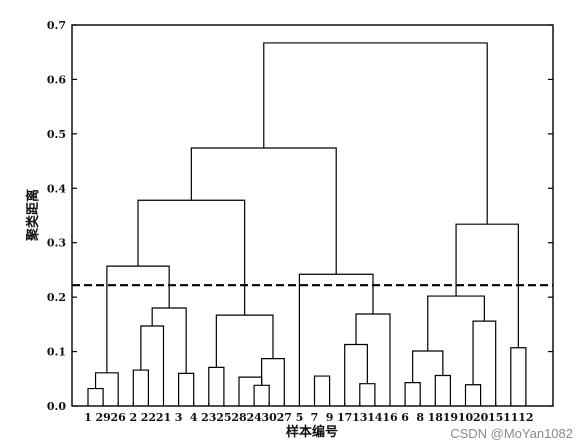 This screenshot has height=448, width=583. Describe the element at coordinates (88, 417) in the screenshot. I see `leaf-label: 1` at that location.